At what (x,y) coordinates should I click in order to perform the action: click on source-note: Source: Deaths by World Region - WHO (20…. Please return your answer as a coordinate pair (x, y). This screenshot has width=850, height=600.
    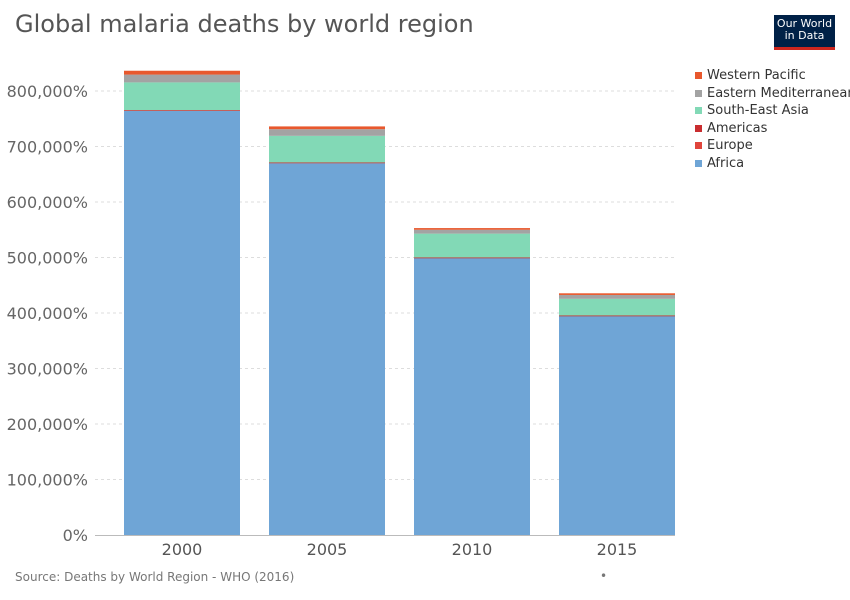
    Looking at the image, I should click on (155, 577).